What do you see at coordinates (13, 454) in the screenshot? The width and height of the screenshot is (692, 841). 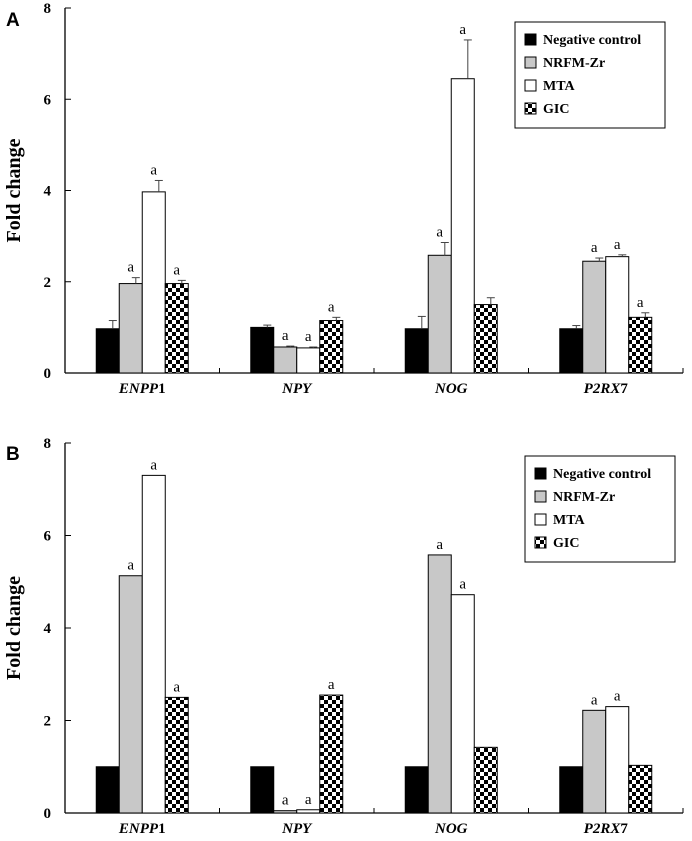 I see `panel-label: B` at bounding box center [13, 454].